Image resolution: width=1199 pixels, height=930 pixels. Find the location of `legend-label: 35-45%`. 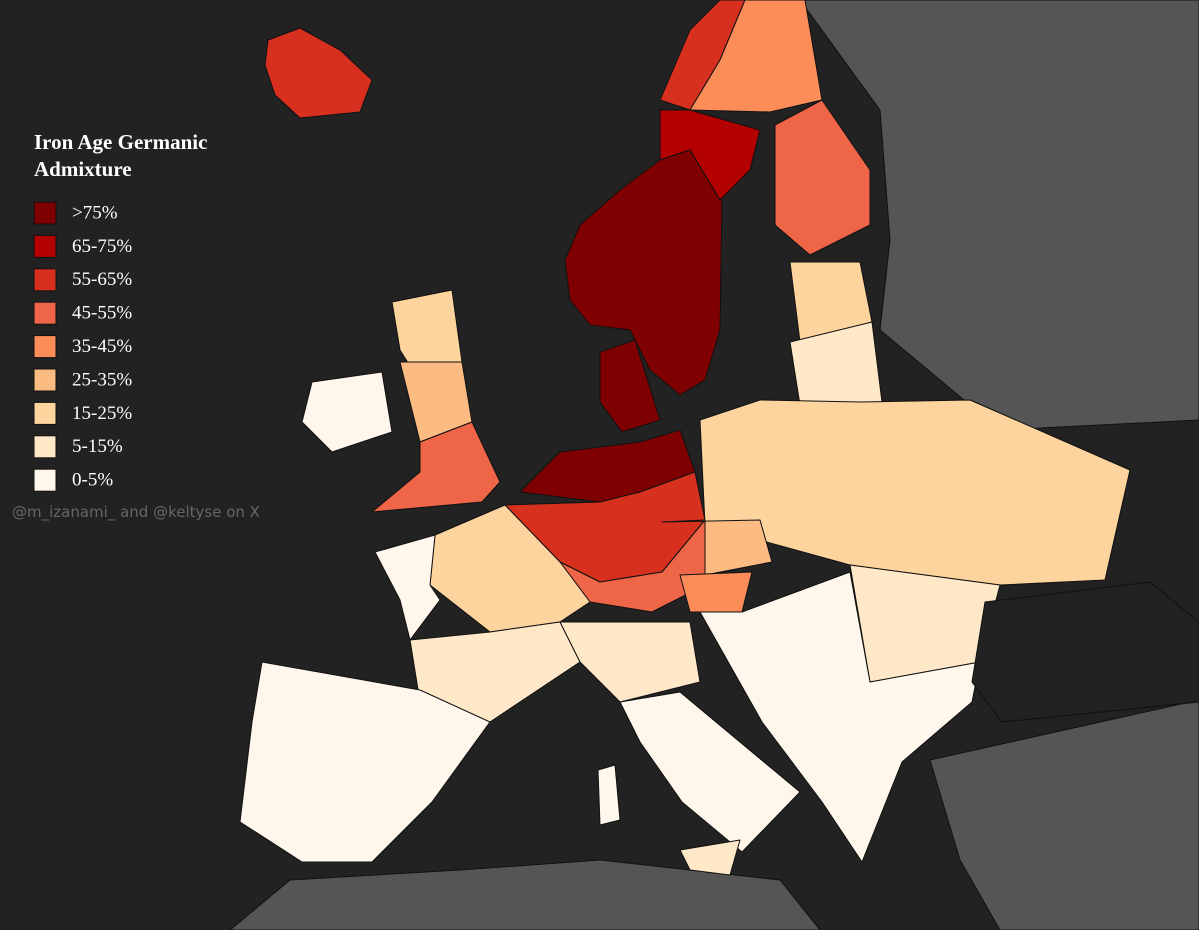

legend-label: 35-45% is located at coordinates (102, 346).